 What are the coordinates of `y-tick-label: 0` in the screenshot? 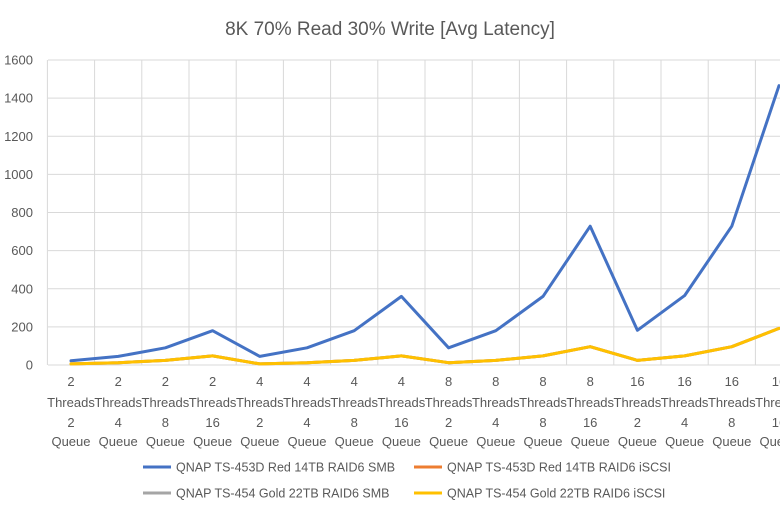 It's located at (29, 365).